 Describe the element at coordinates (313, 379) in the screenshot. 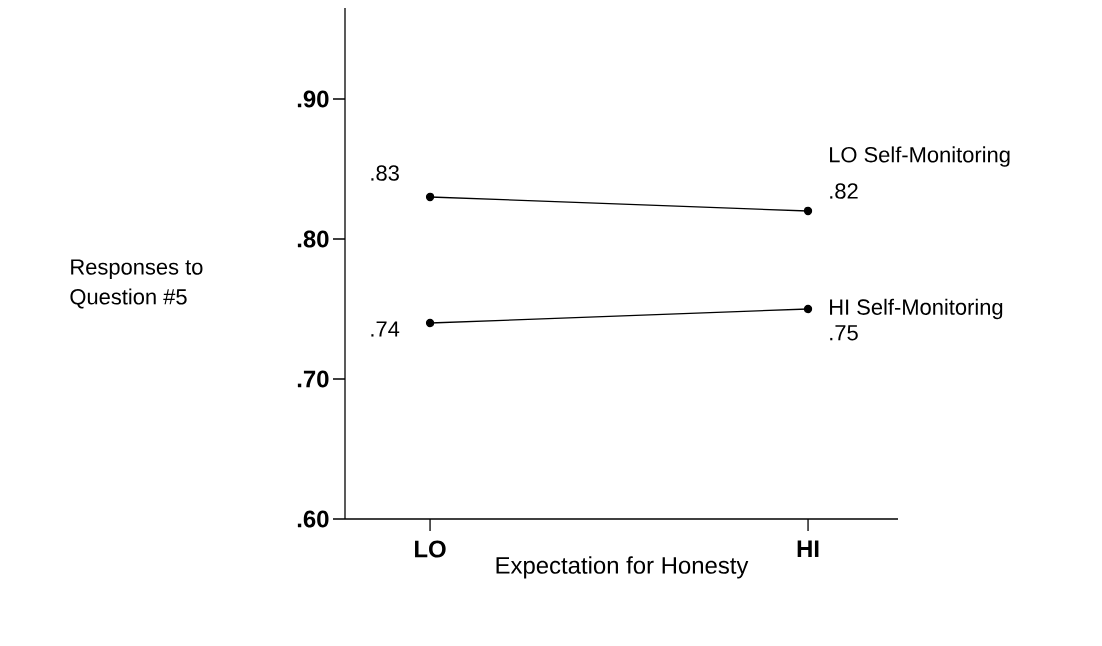

I see `y-tick-label: .70` at that location.